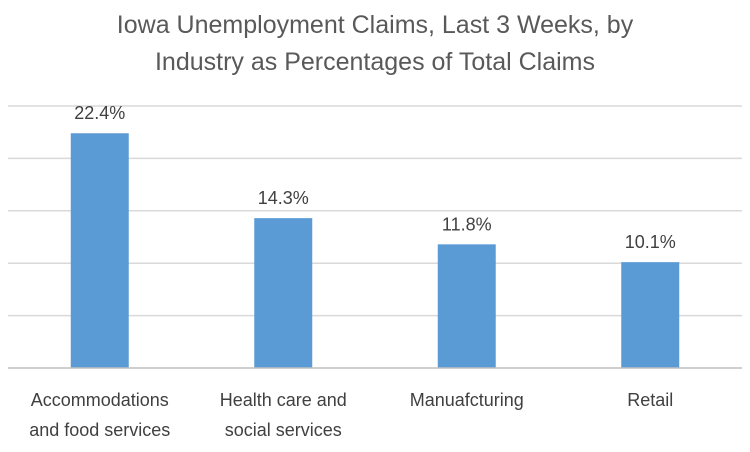  Describe the element at coordinates (100, 400) in the screenshot. I see `category-label-1-line-1: Accommodations` at that location.